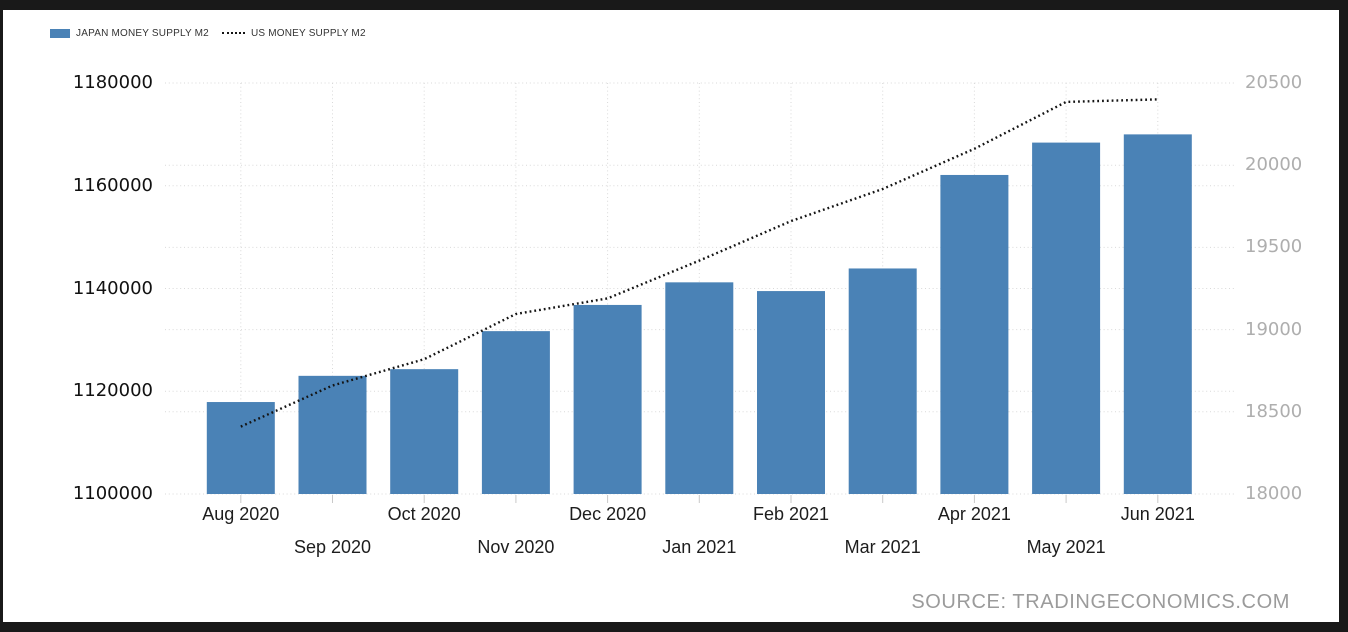 The height and width of the screenshot is (632, 1348). What do you see at coordinates (233, 33) in the screenshot?
I see `us-series-dotted-line-icon` at bounding box center [233, 33].